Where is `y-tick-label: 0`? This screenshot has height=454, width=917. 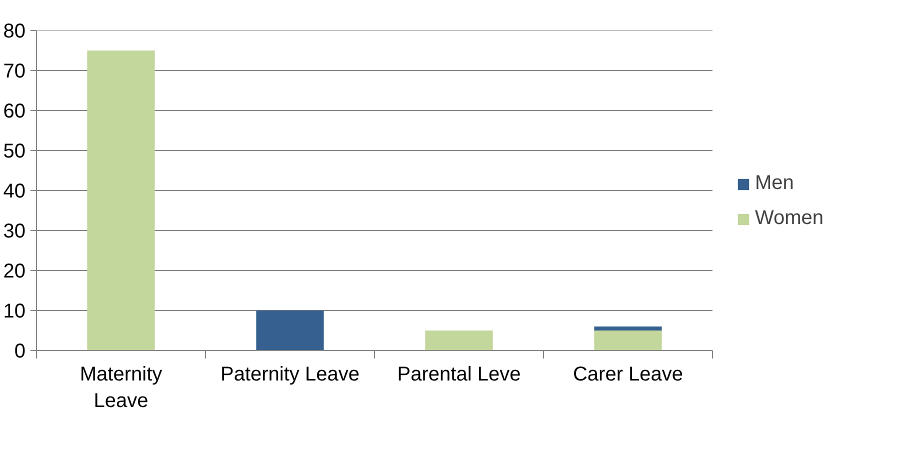 y-tick-label: 0 is located at coordinates (20, 351).